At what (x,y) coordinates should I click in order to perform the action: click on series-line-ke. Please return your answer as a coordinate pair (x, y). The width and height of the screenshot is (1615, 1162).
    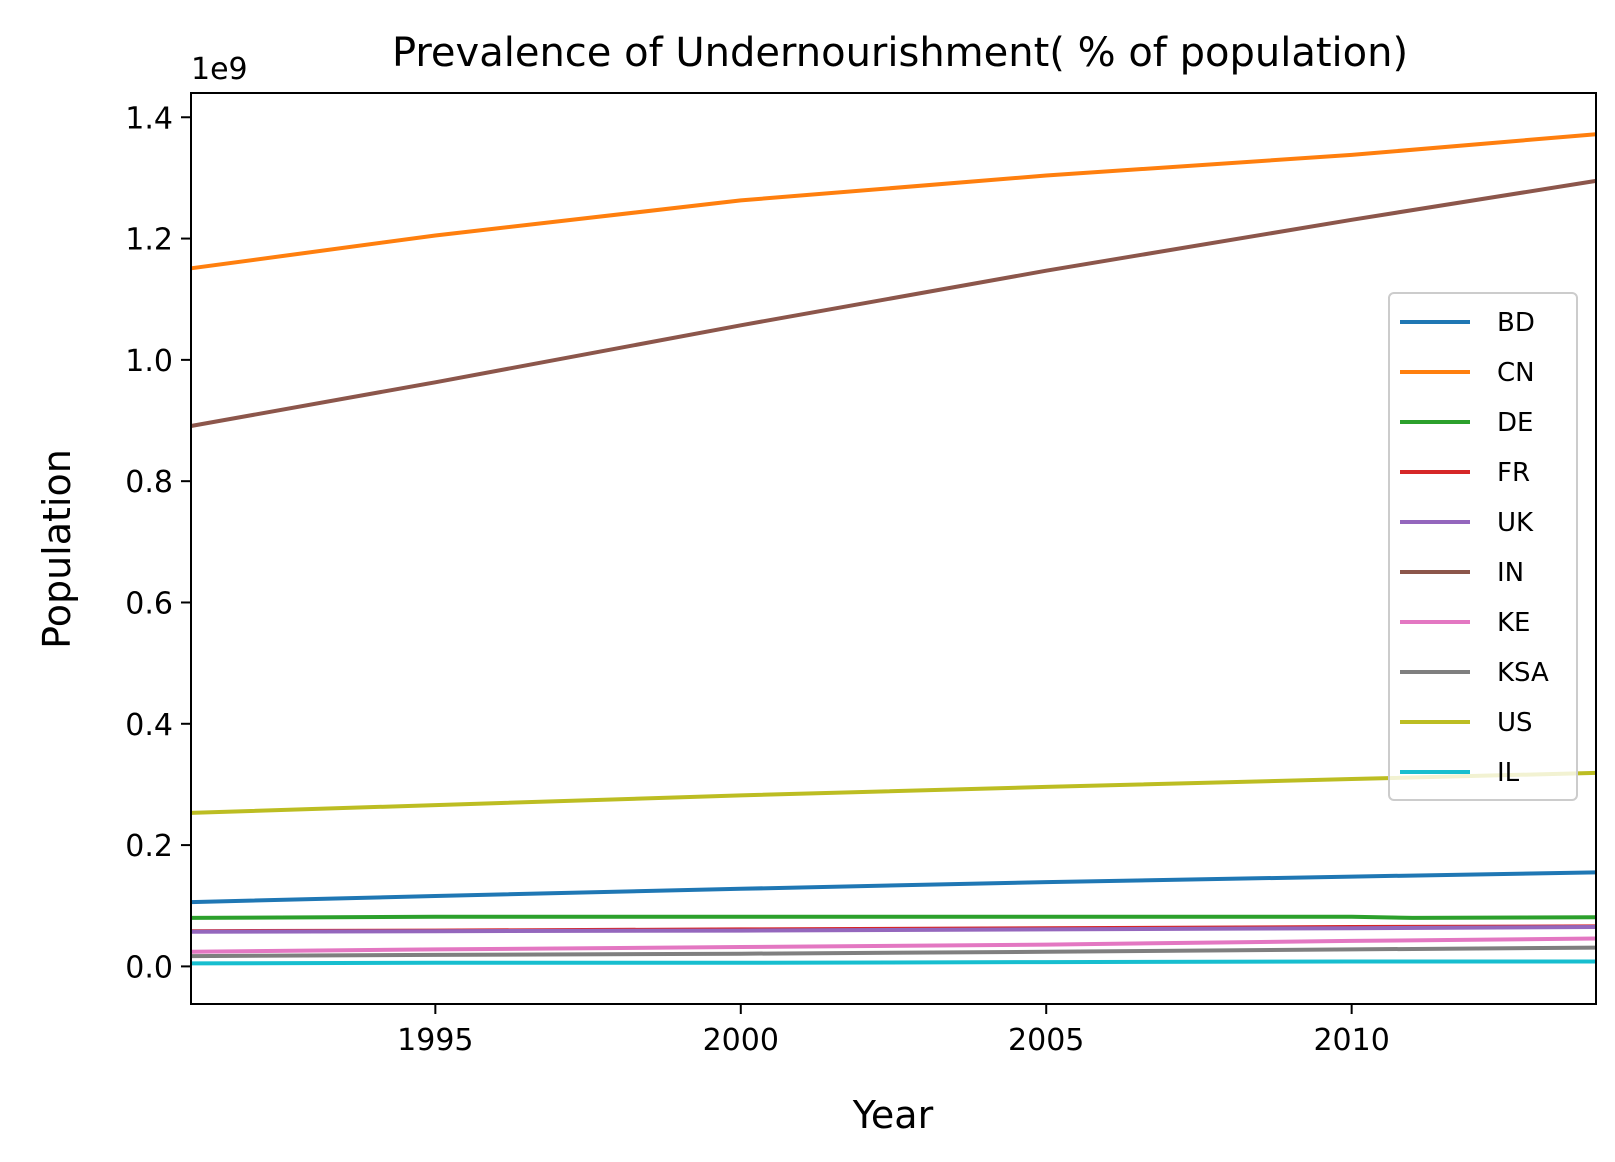
    Looking at the image, I should click on (893, 945).